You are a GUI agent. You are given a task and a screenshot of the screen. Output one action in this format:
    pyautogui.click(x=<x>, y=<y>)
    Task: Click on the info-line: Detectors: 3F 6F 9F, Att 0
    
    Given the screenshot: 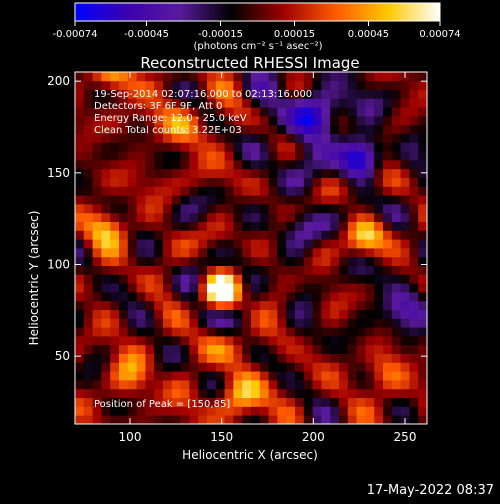 What is the action you would take?
    pyautogui.click(x=158, y=106)
    